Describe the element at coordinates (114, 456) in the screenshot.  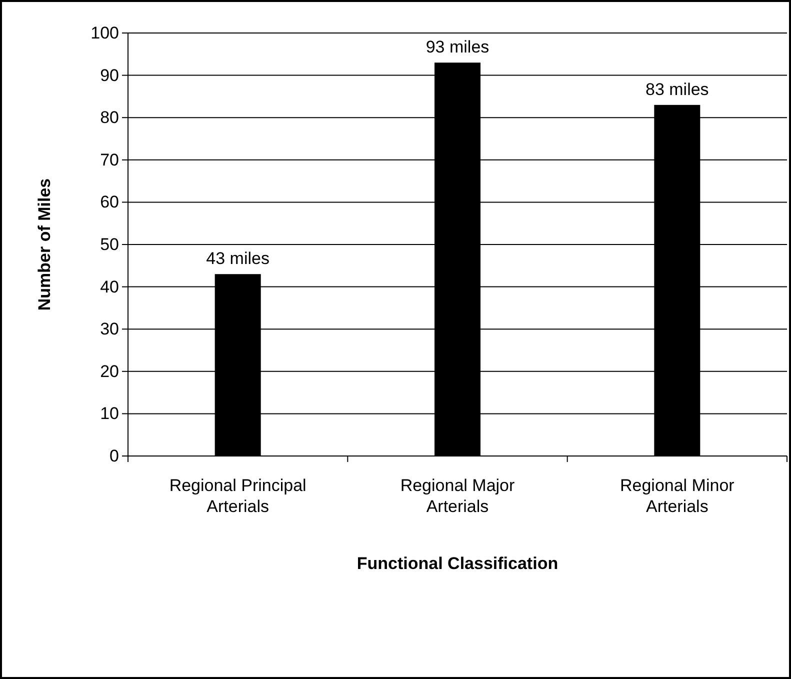
I see `y-tick-label: 0` at that location.